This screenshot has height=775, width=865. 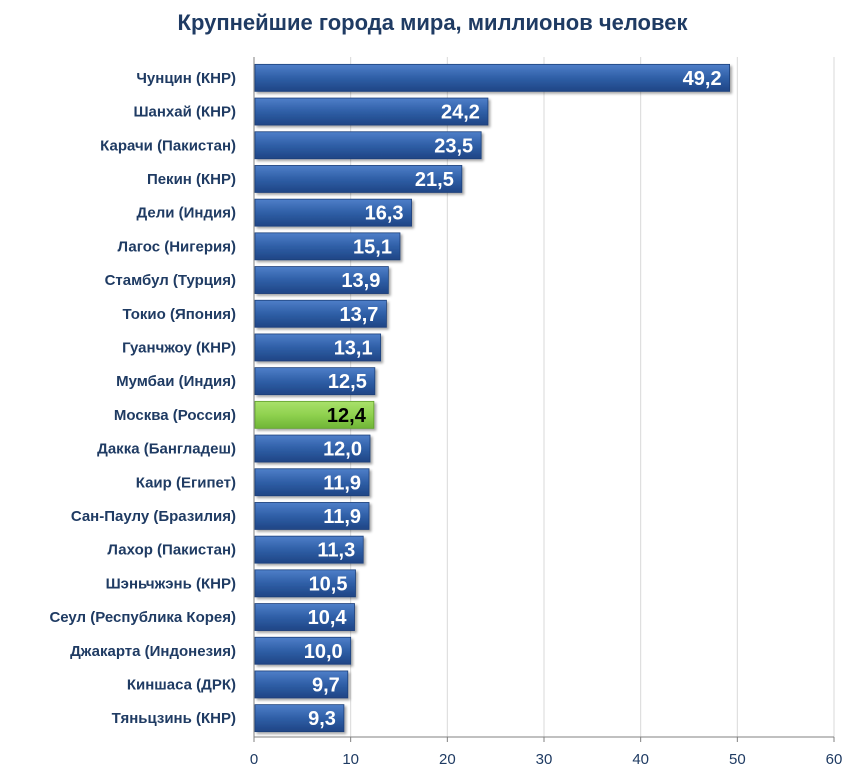 What do you see at coordinates (254, 759) in the screenshot?
I see `x-tick-label: 0` at bounding box center [254, 759].